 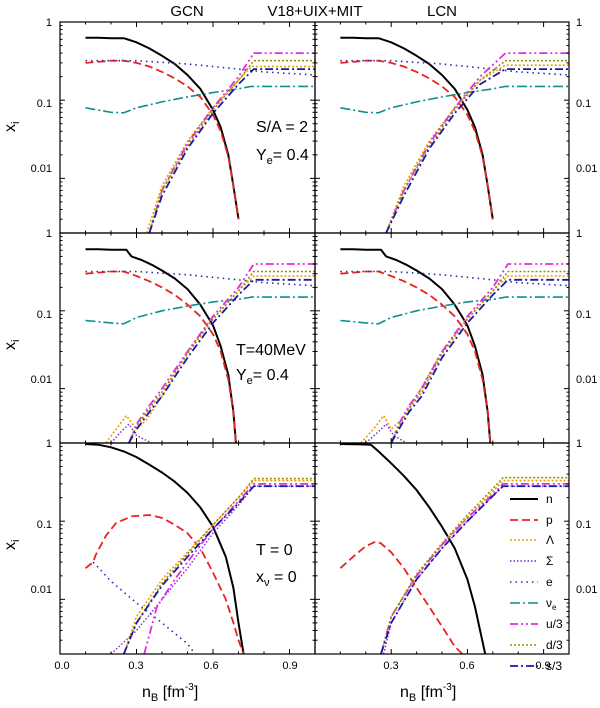 I want to click on legend-entry-p: p, so click(x=531, y=520).